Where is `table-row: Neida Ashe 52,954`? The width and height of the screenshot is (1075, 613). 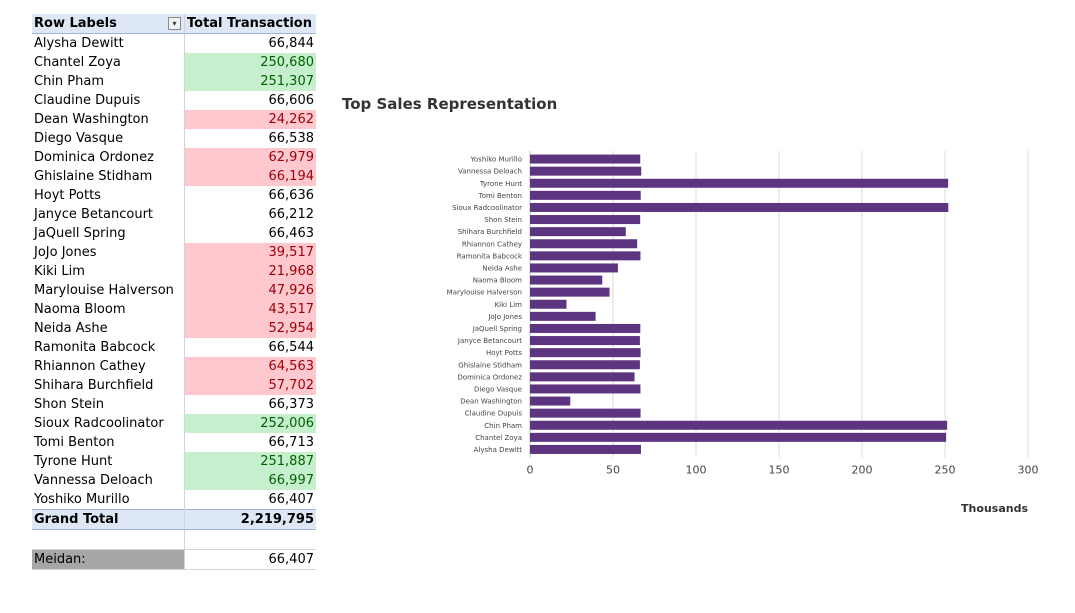
table-row: Neida Ashe 52,954 is located at coordinates (174, 328).